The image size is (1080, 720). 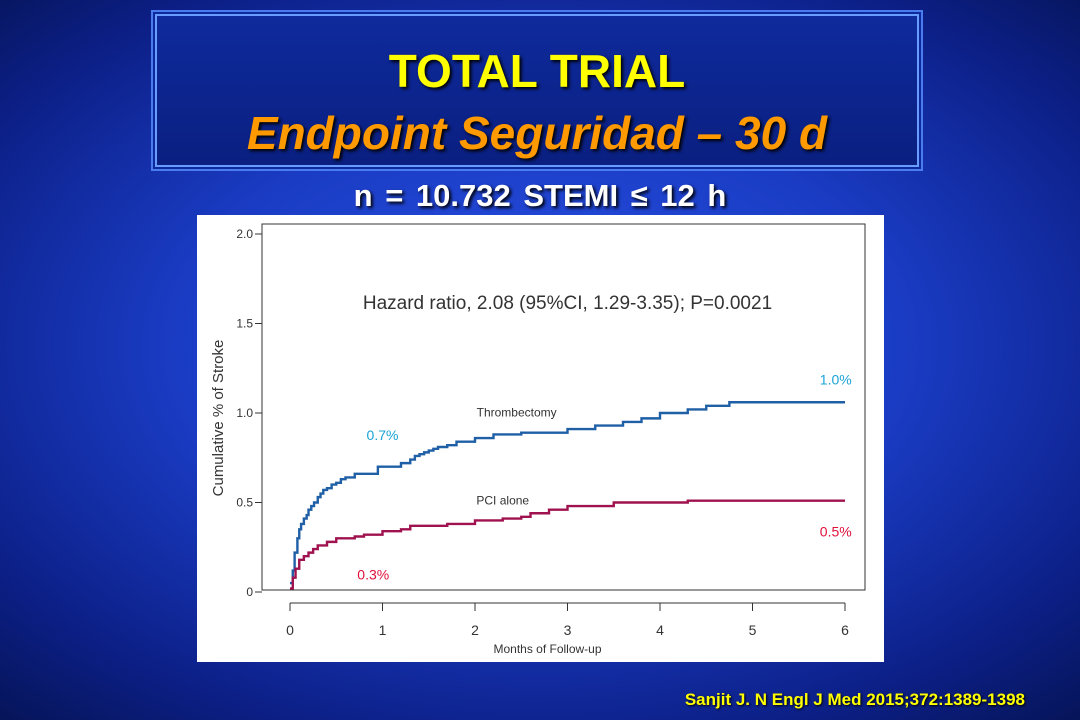 What do you see at coordinates (845, 630) in the screenshot?
I see `x-tick-label: 6` at bounding box center [845, 630].